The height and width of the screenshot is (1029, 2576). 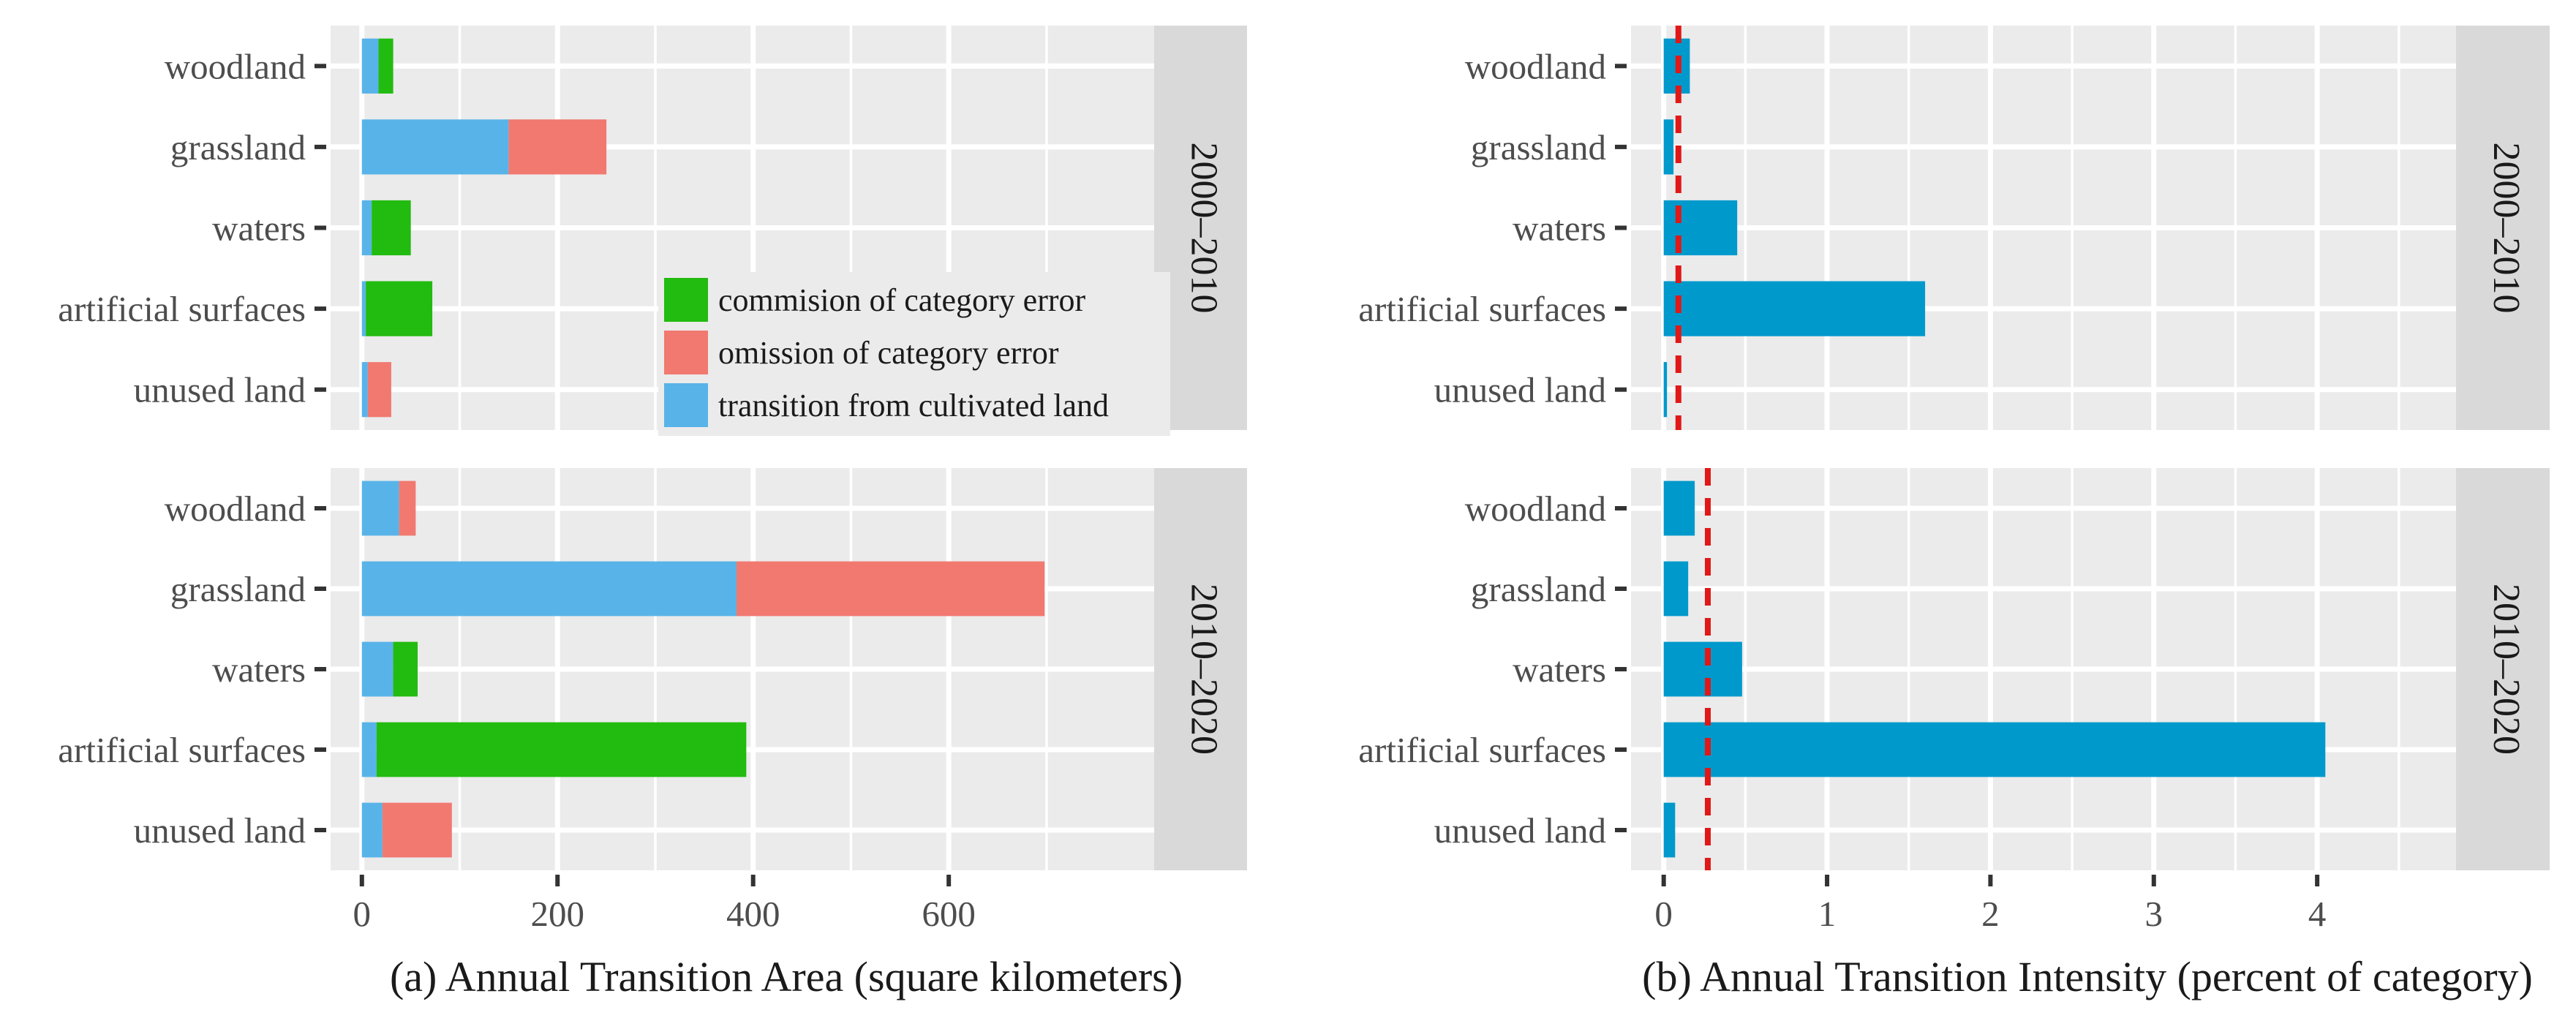 I want to click on legend-background, so click(x=914, y=354).